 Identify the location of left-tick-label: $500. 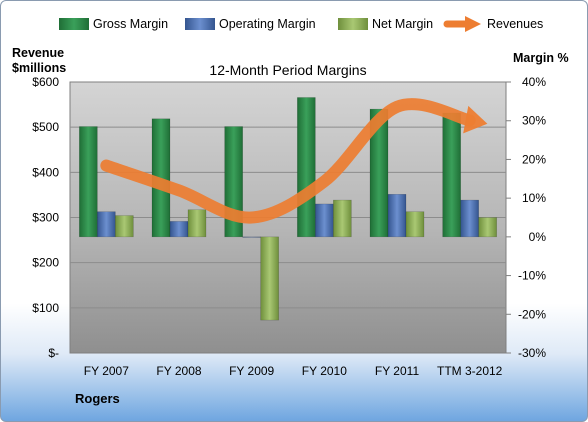
(45, 127).